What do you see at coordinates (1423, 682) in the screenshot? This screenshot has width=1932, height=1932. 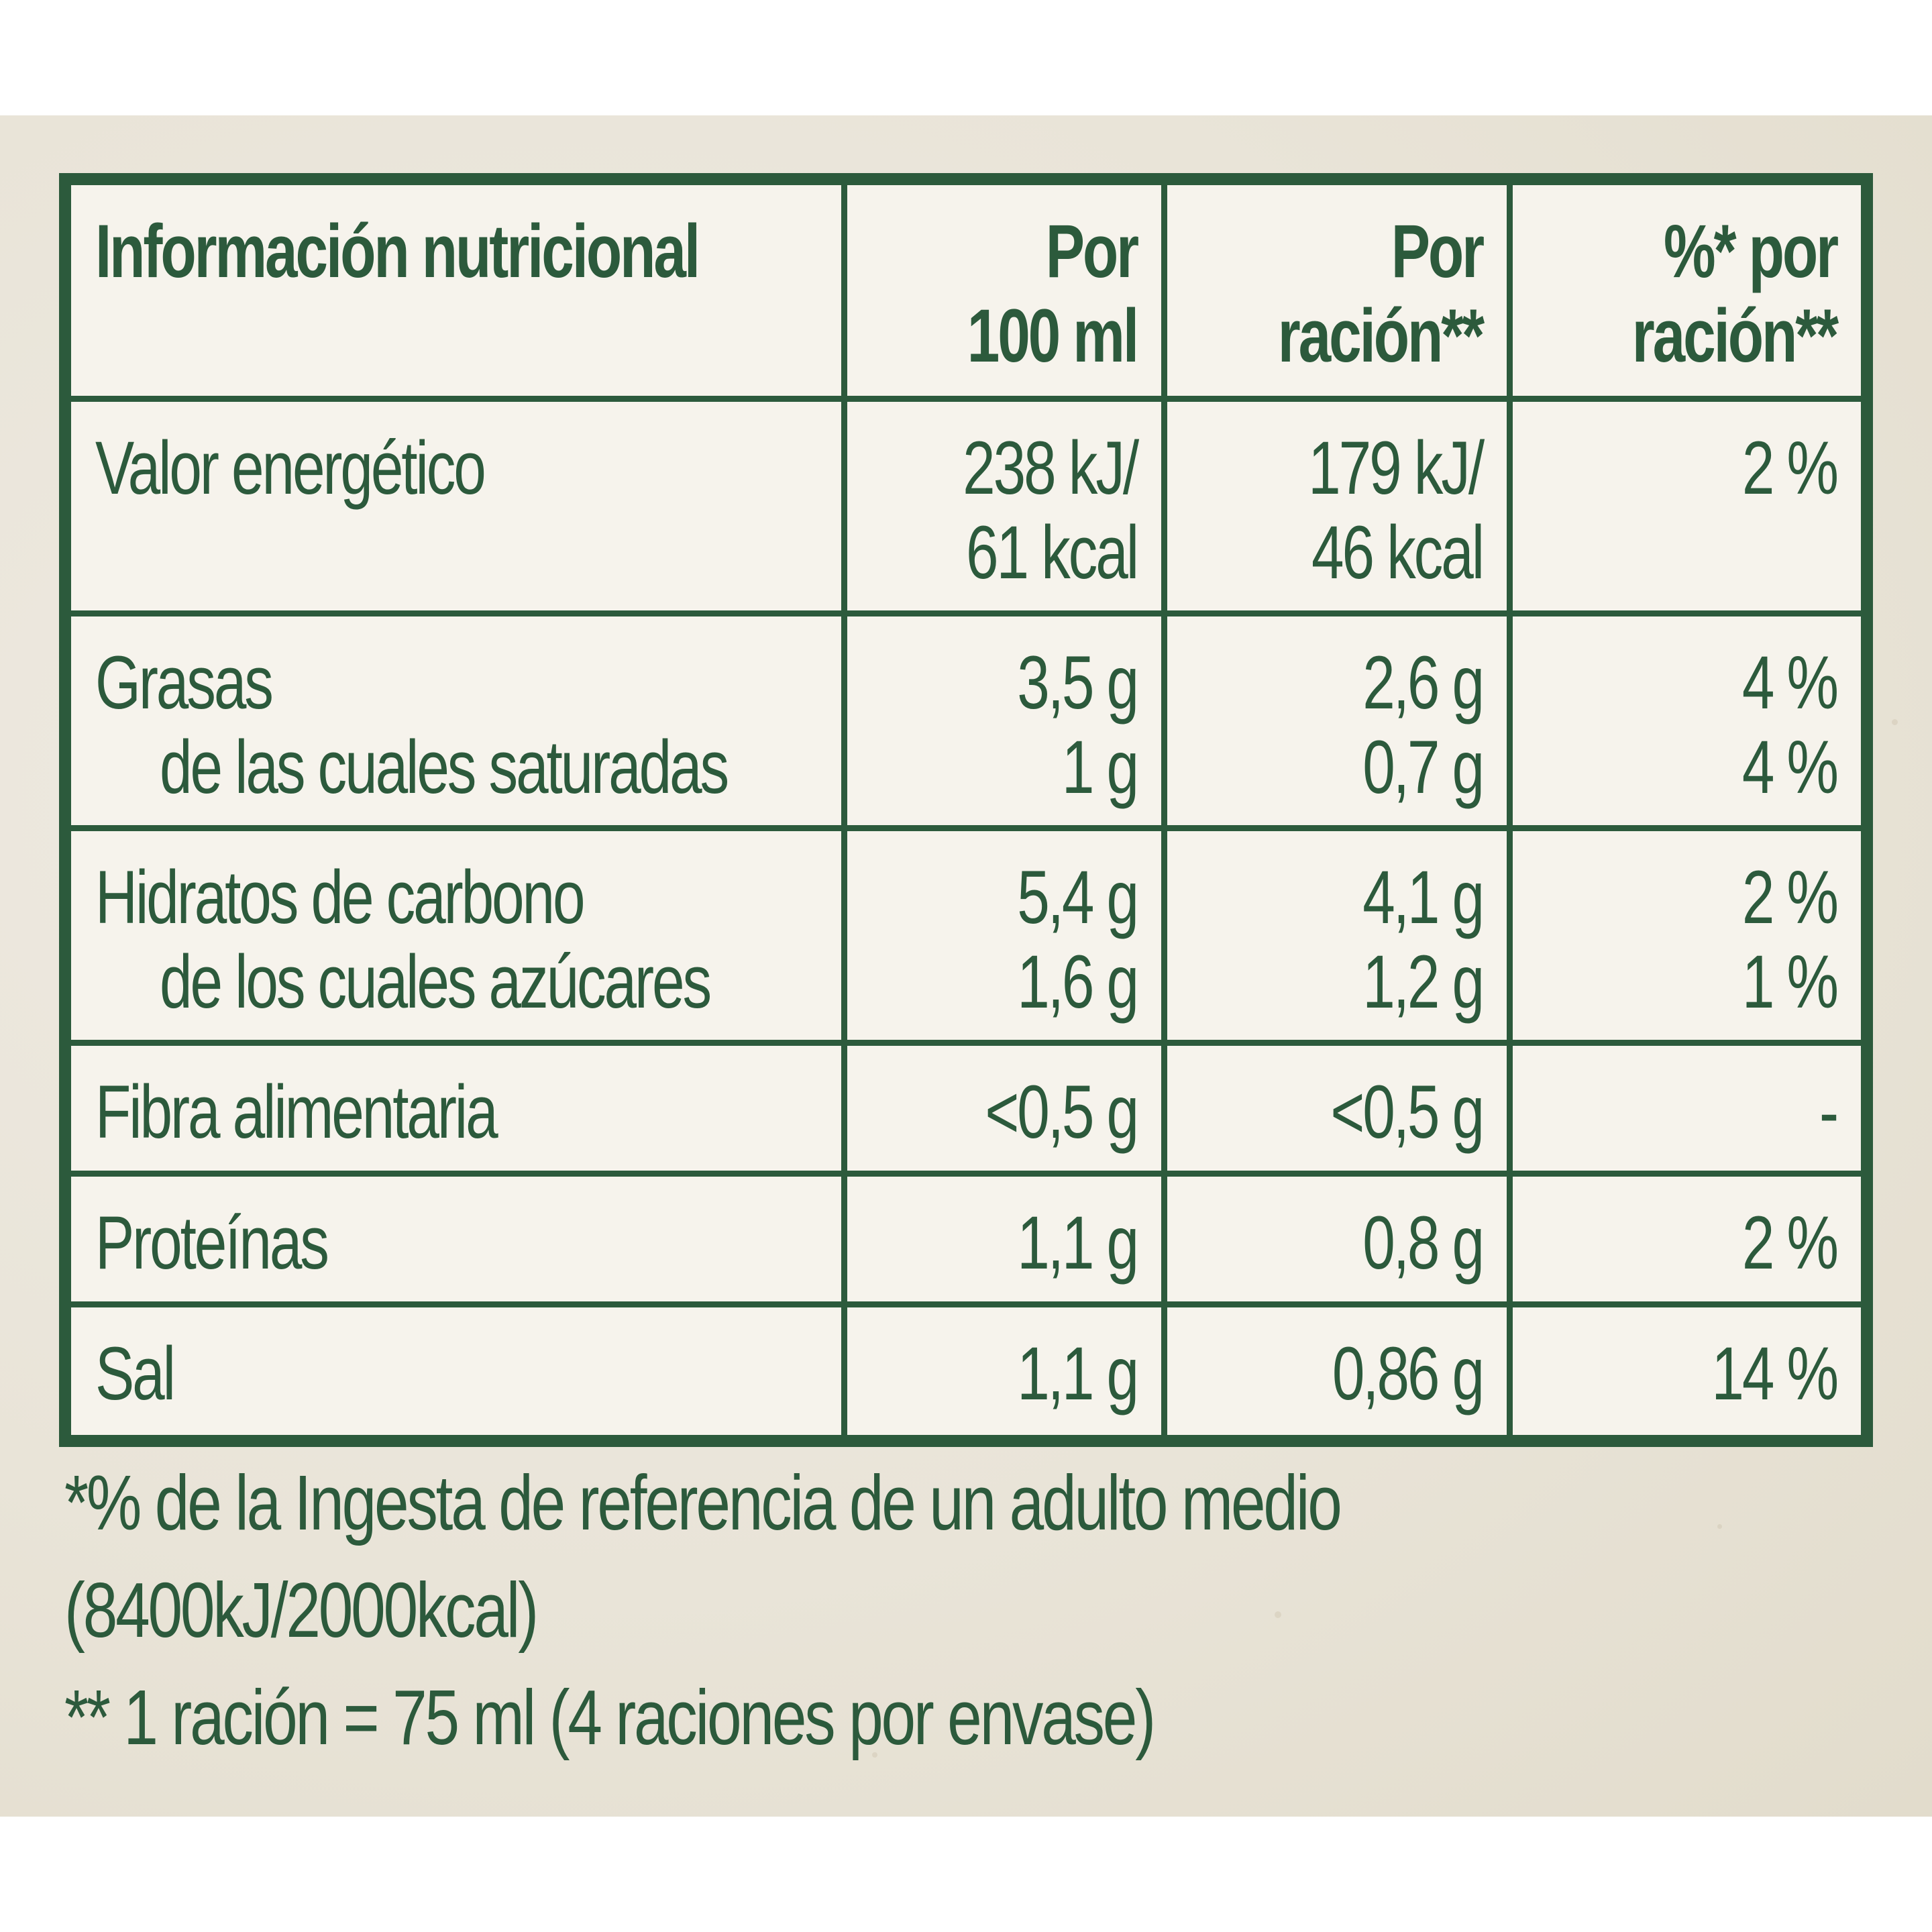 I see `fats-serving: 2,6 g` at bounding box center [1423, 682].